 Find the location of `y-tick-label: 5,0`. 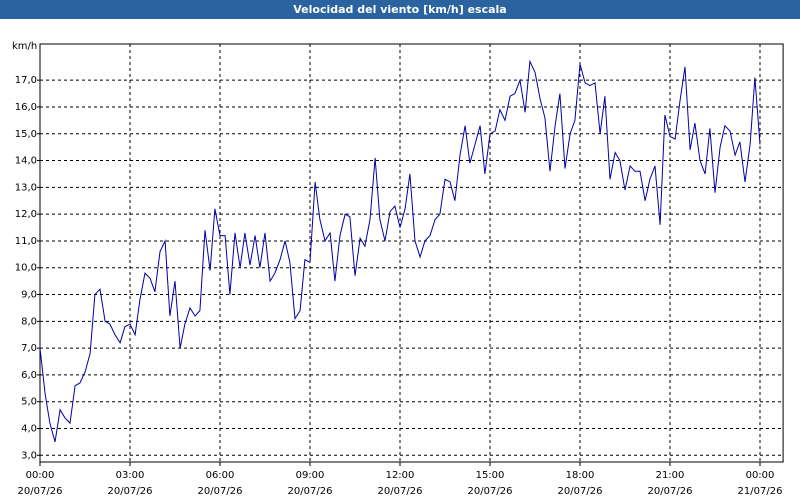

y-tick-label: 5,0 is located at coordinates (29, 402).